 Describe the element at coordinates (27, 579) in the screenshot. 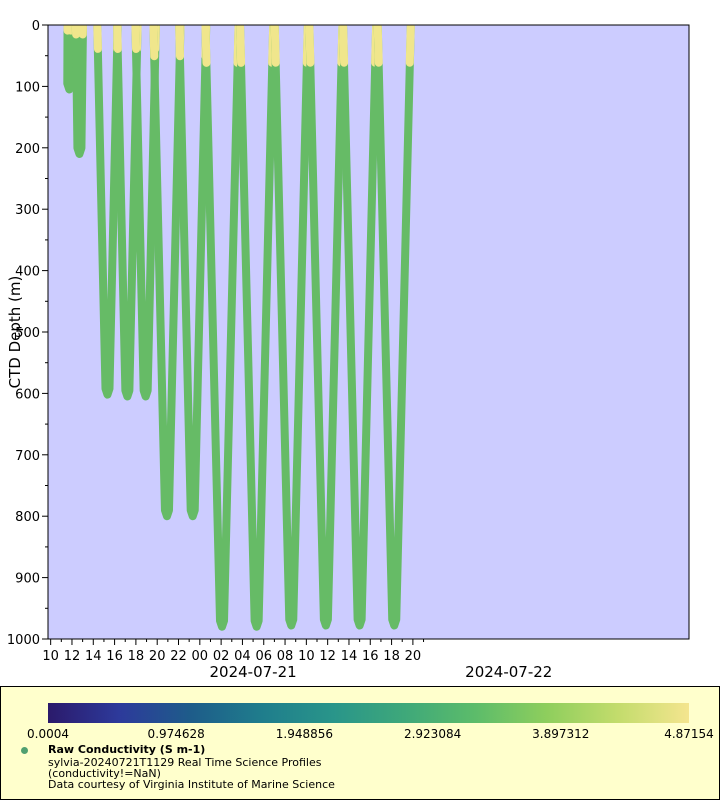

I see `y-tick-label: 900` at that location.